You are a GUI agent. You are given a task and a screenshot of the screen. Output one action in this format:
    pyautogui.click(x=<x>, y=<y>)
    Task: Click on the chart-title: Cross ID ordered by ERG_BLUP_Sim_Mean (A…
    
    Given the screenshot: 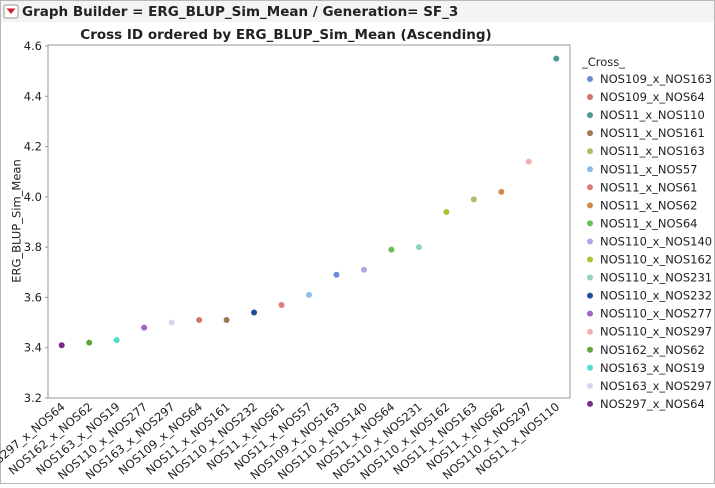 What is the action you would take?
    pyautogui.click(x=285, y=35)
    